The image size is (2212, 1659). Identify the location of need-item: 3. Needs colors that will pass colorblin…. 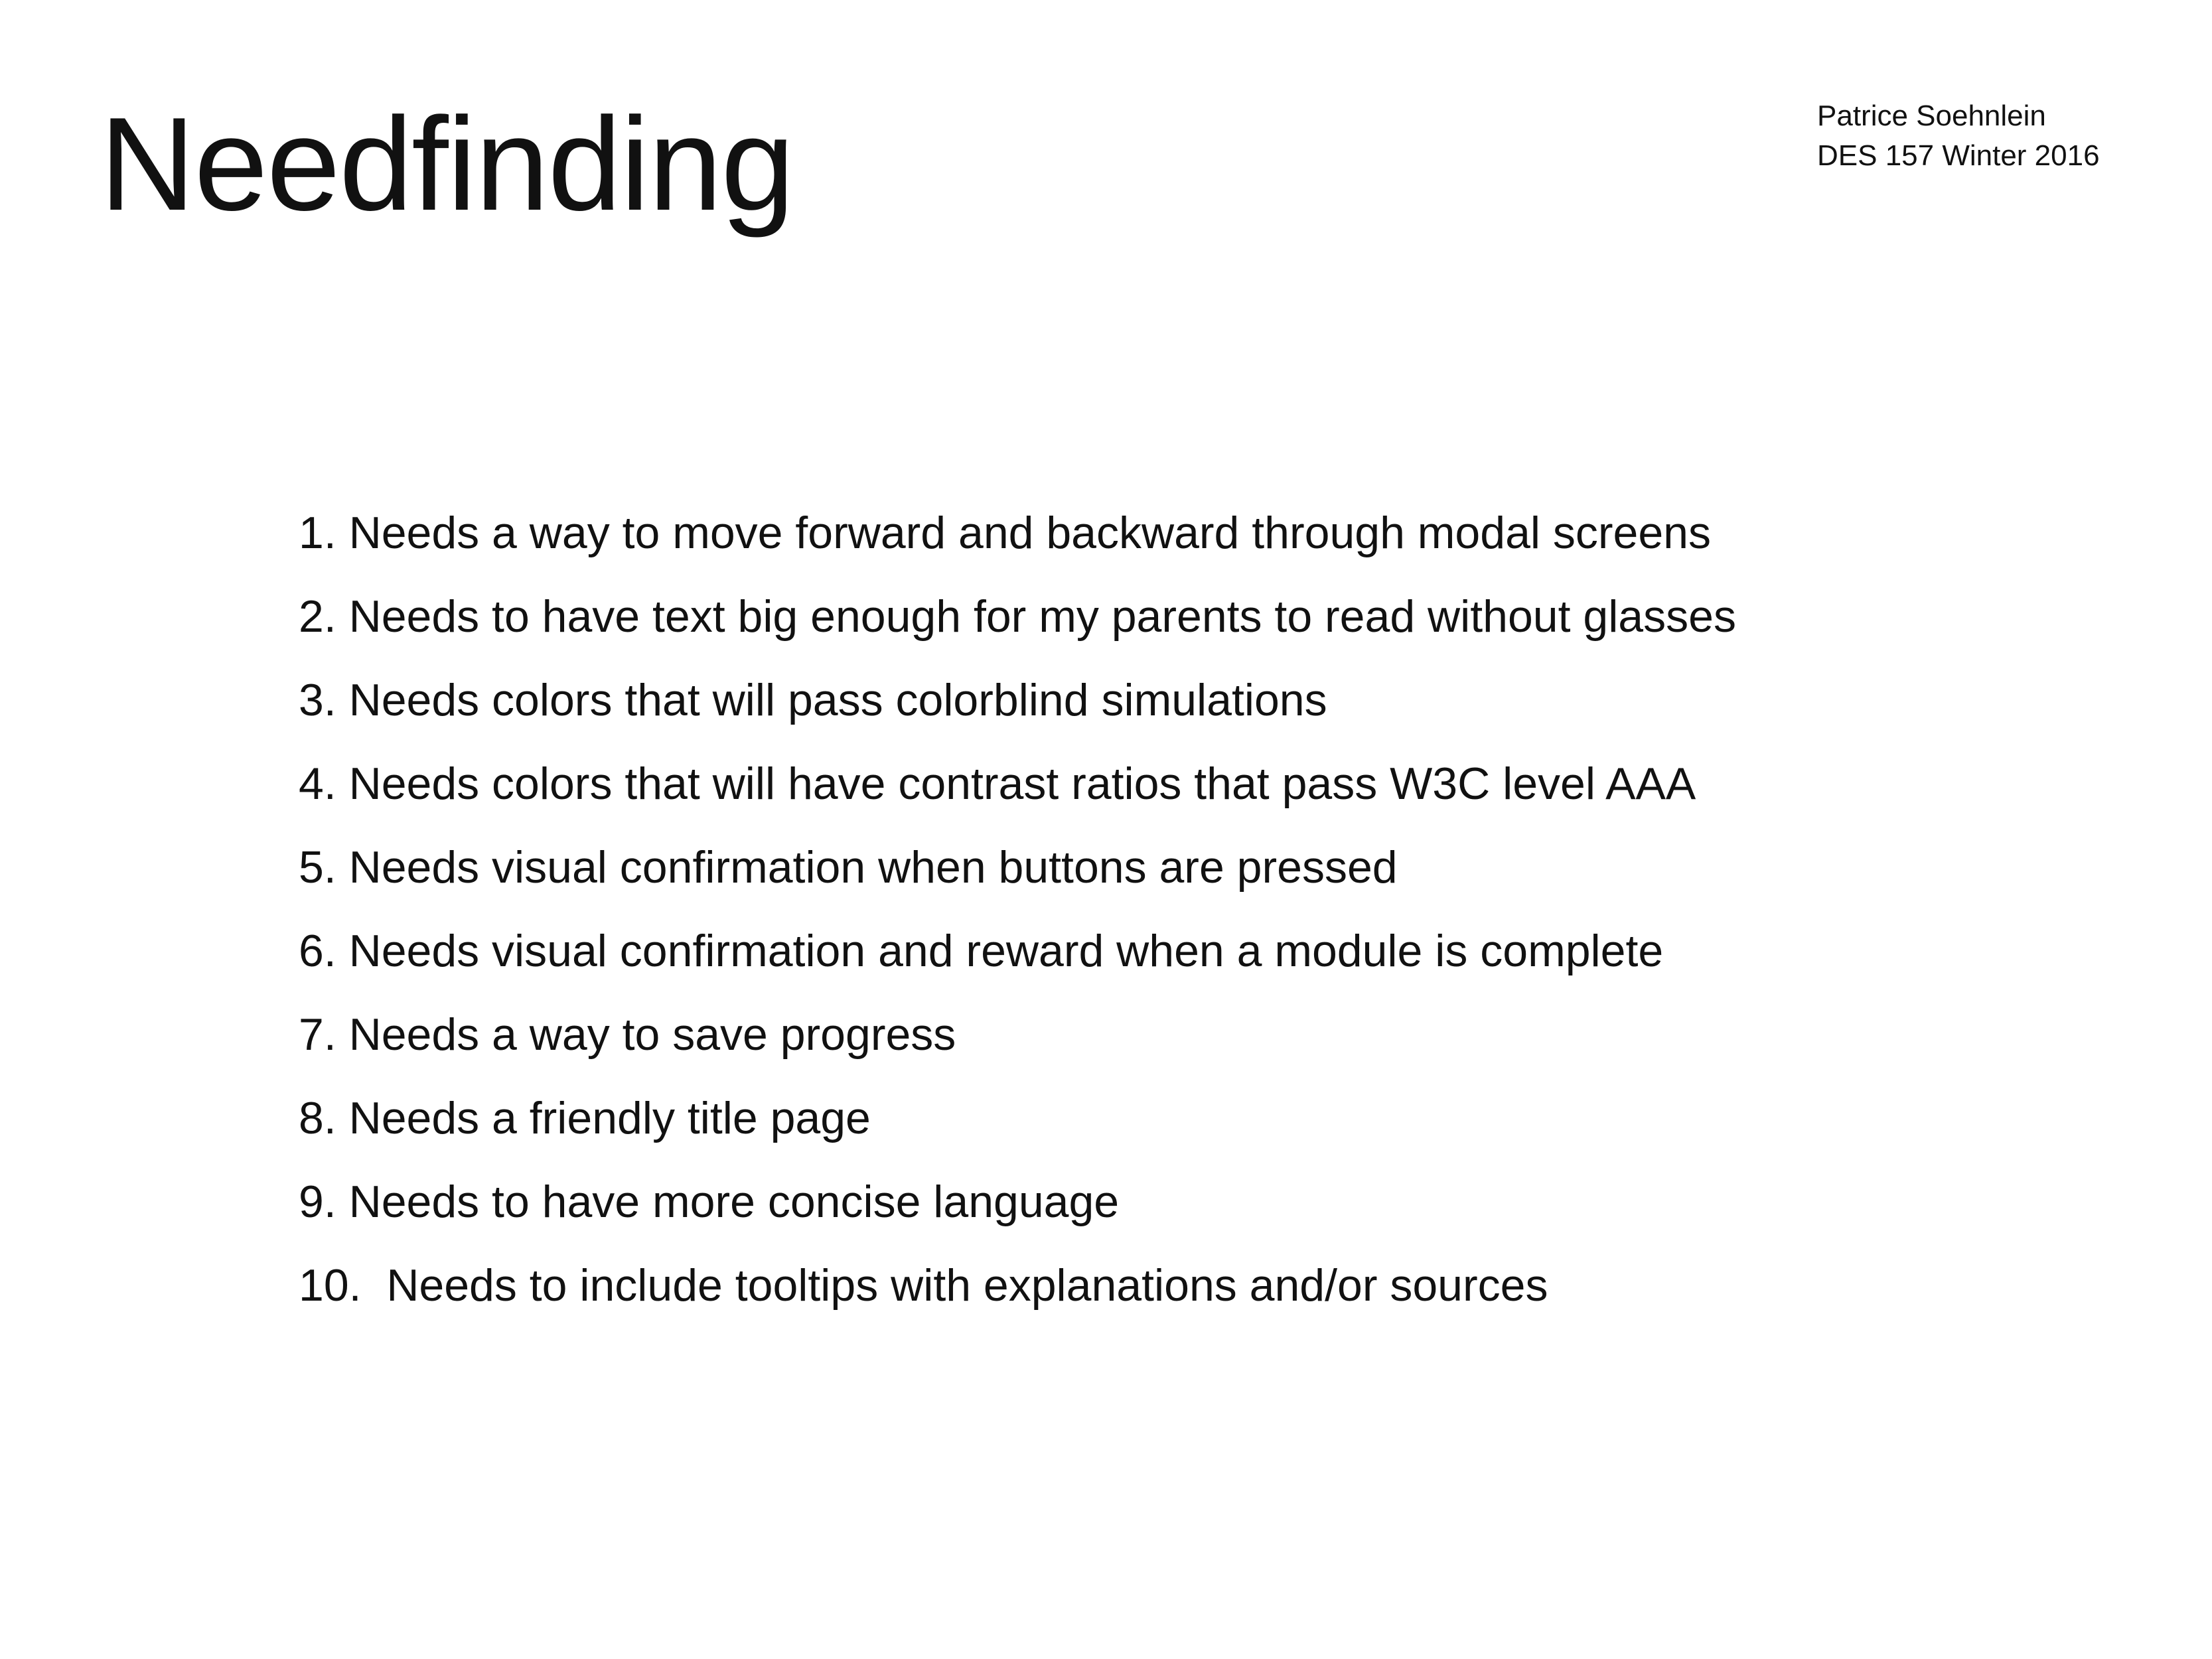
(813, 700).